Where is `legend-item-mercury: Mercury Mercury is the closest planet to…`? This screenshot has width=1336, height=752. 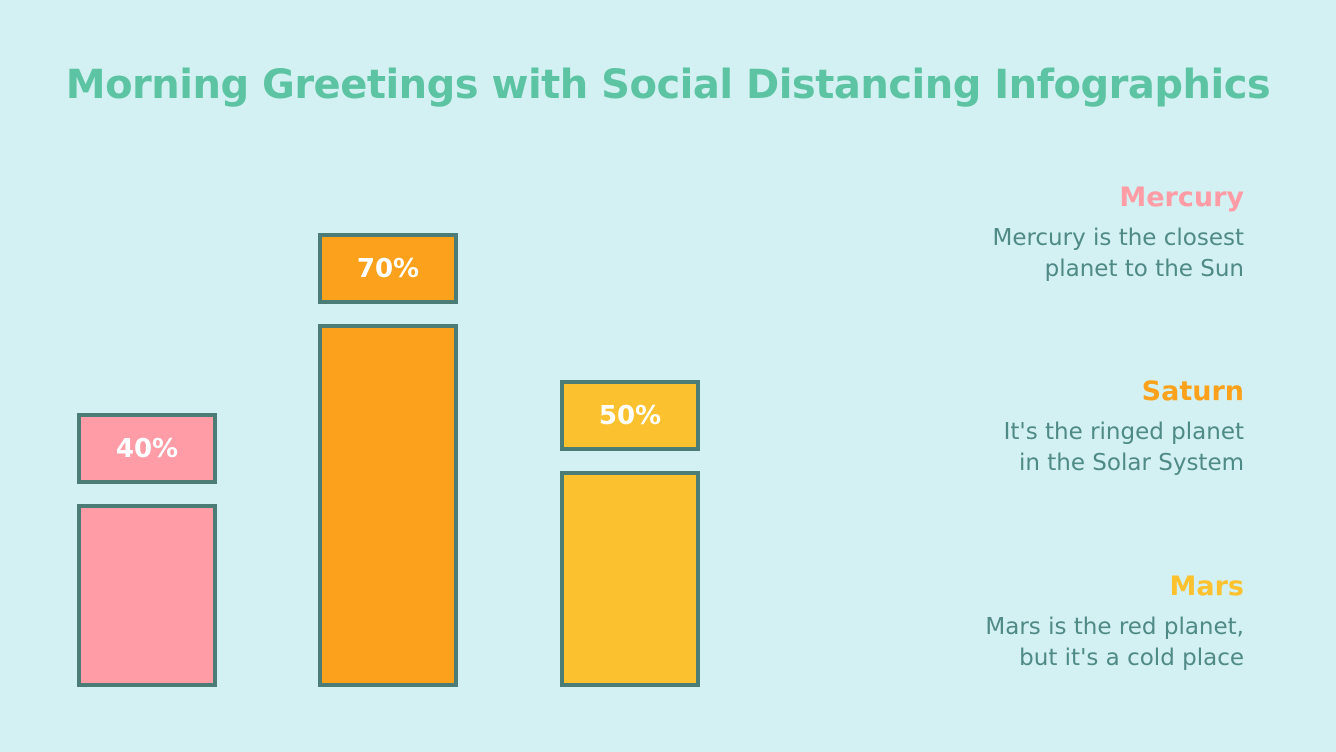
legend-item-mercury: Mercury Mercury is the closest planet to… is located at coordinates (1118, 233).